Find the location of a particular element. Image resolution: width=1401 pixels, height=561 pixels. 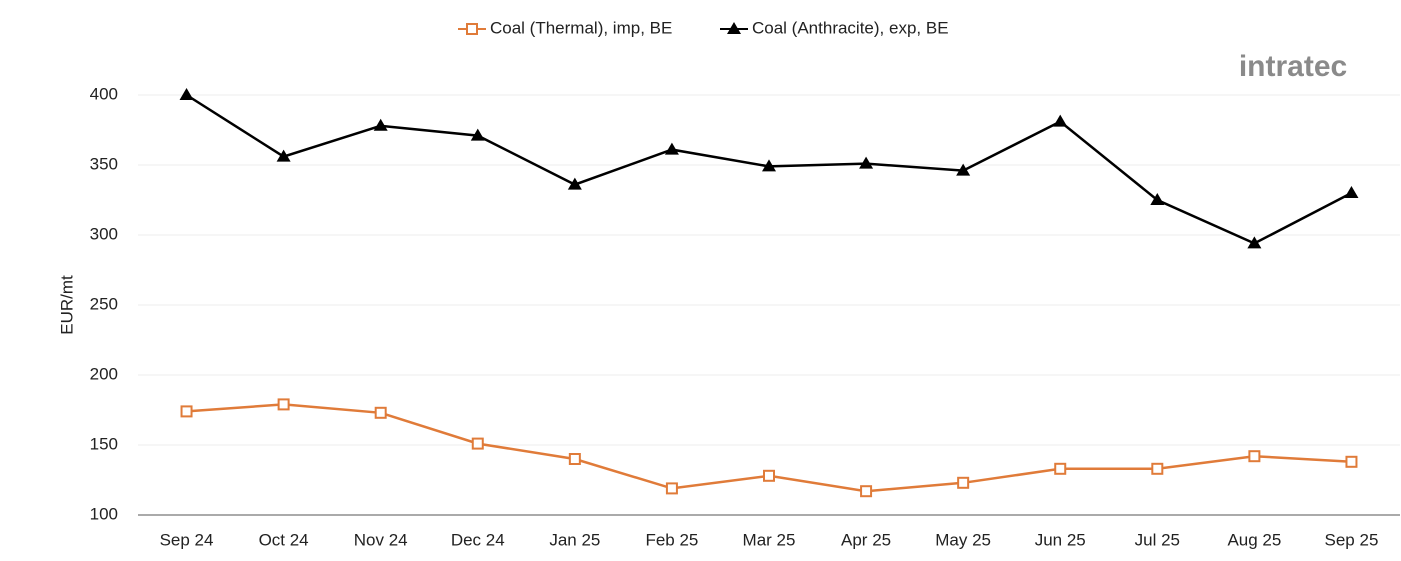

watermark: intratec is located at coordinates (1293, 66).